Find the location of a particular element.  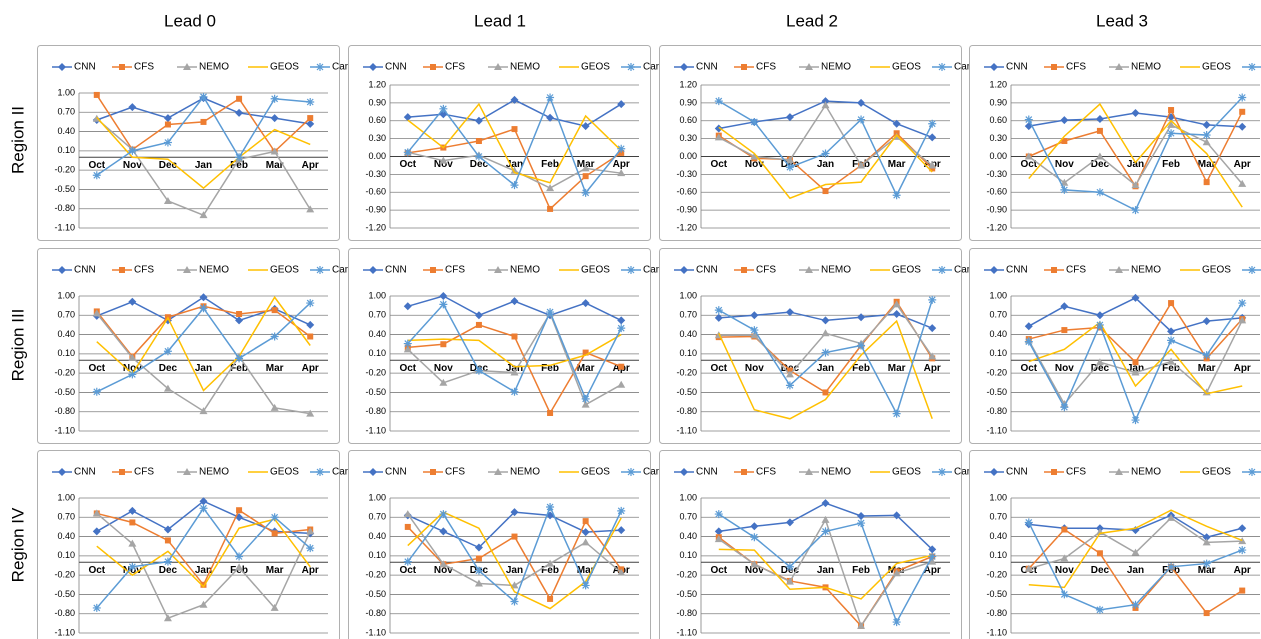

y-tick-label: 0.60 is located at coordinates (688, 120).